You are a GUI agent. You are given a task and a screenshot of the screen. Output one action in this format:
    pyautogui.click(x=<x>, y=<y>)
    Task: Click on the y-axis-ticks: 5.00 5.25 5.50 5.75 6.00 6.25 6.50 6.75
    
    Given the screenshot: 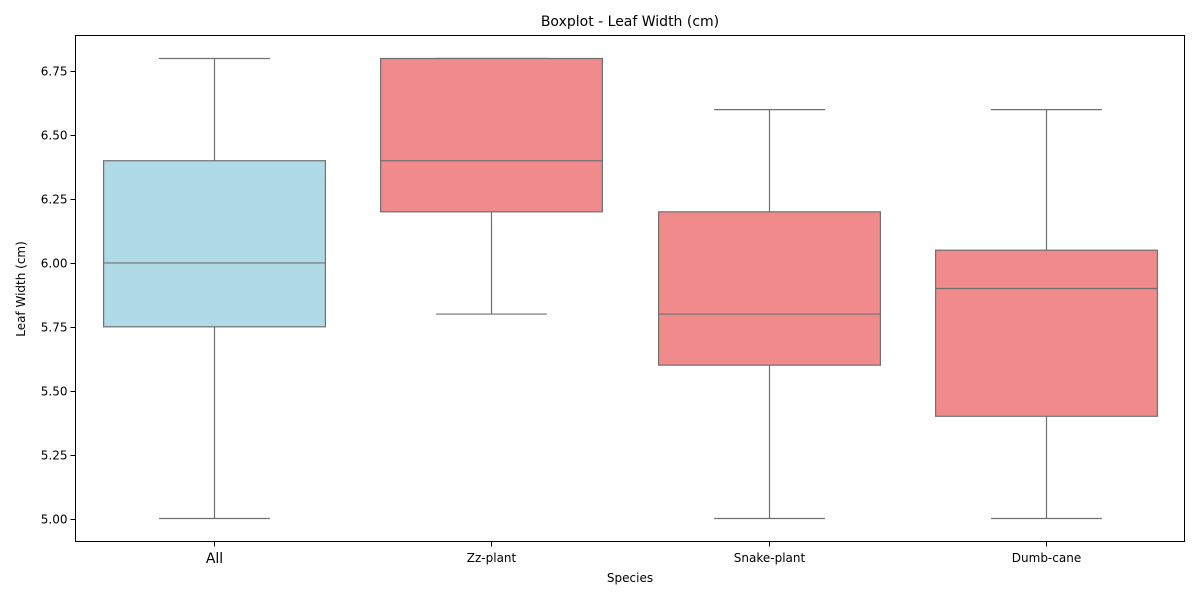 What is the action you would take?
    pyautogui.click(x=58, y=296)
    